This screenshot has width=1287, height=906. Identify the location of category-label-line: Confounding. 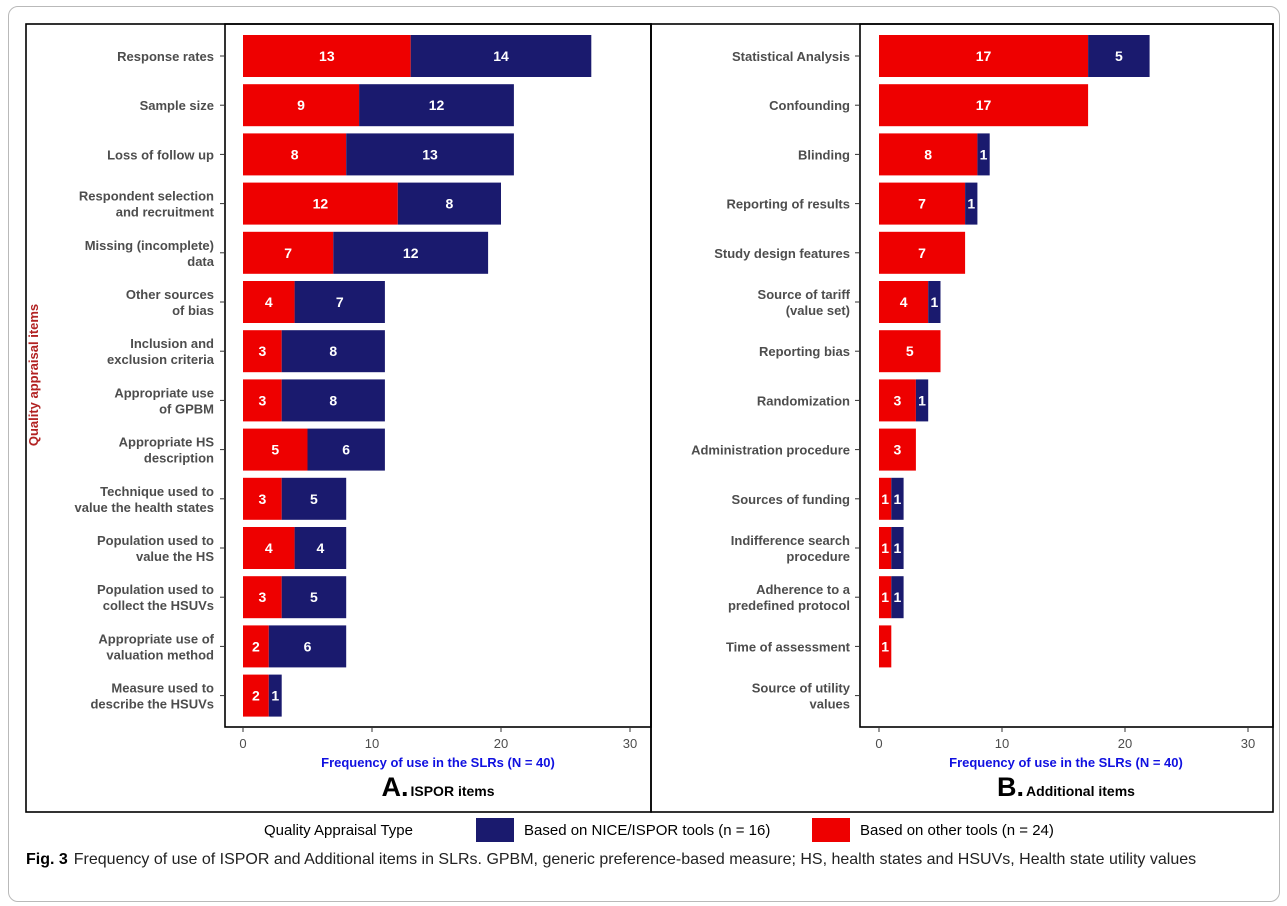
(809, 105).